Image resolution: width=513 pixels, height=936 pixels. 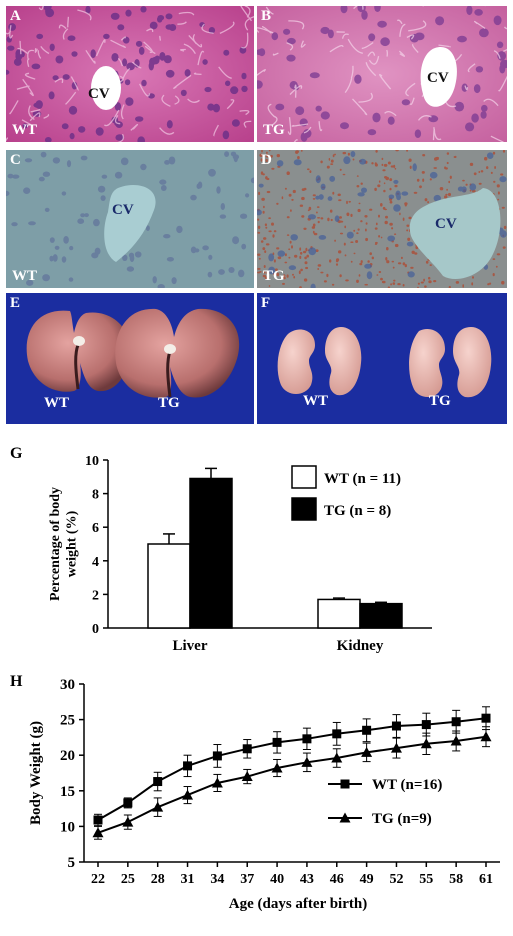 What do you see at coordinates (16, 681) in the screenshot?
I see `panel-label-h: H` at bounding box center [16, 681].